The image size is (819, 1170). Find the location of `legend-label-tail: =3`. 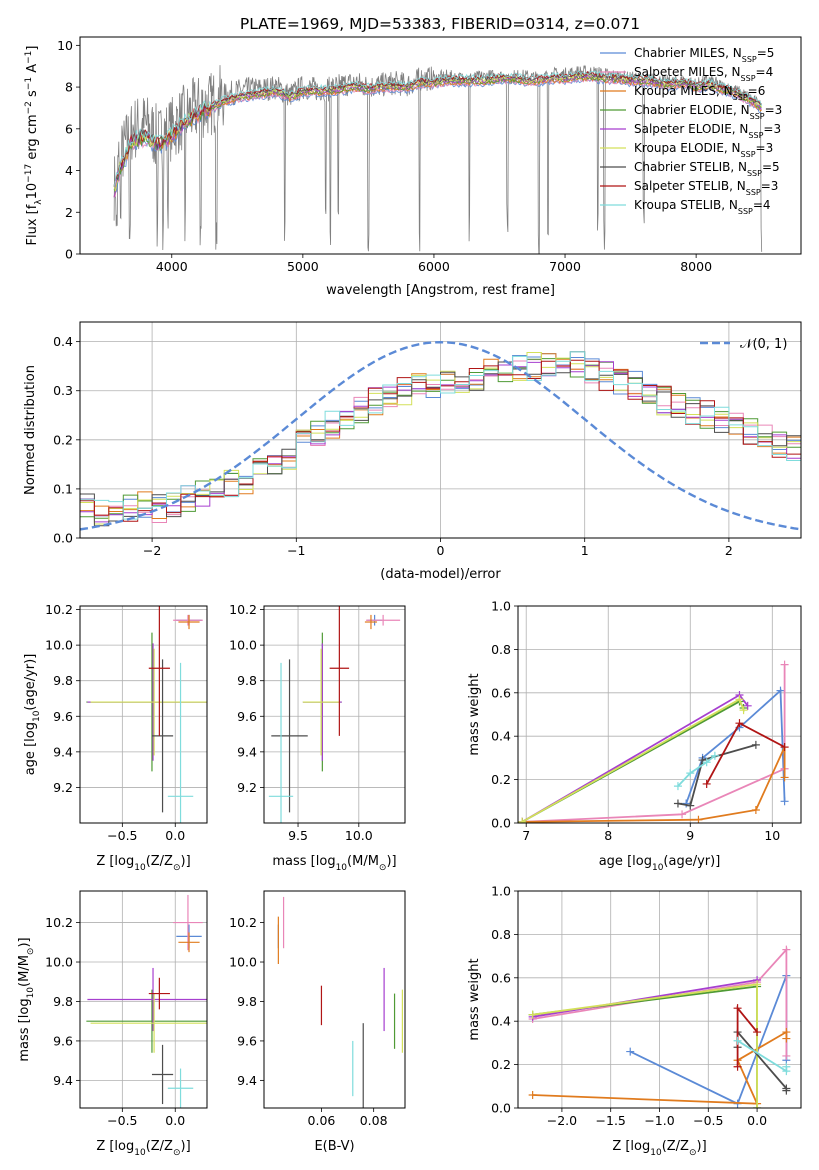

legend-label-tail: =3 is located at coordinates (770, 186).